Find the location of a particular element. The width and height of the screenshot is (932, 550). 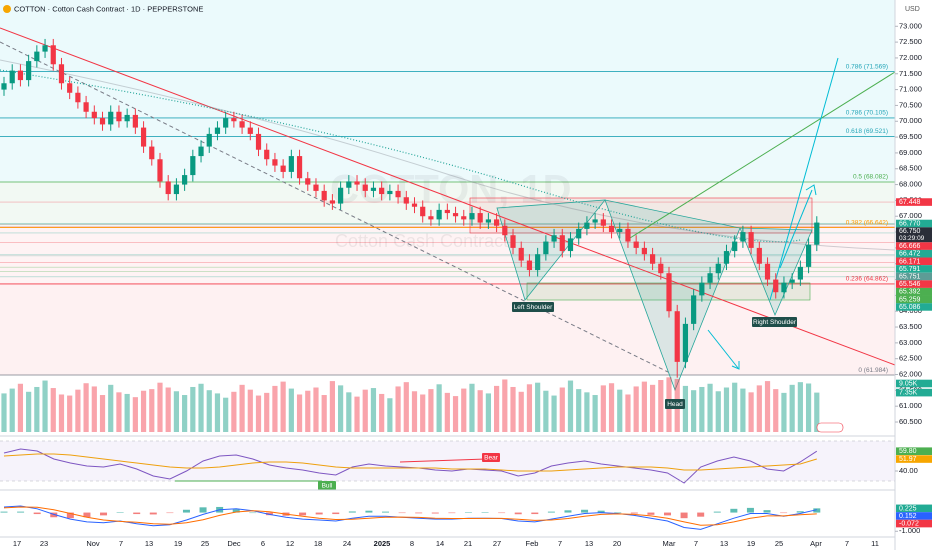

fib-label: 0.786 (71.569) is located at coordinates (867, 66).